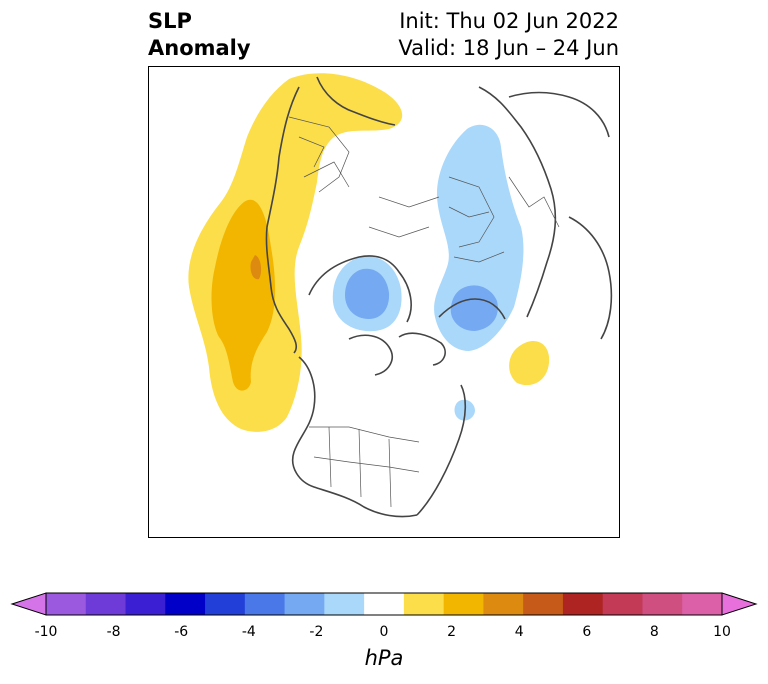 The image size is (768, 684). I want to click on colorbar-tick-label: 0, so click(384, 632).